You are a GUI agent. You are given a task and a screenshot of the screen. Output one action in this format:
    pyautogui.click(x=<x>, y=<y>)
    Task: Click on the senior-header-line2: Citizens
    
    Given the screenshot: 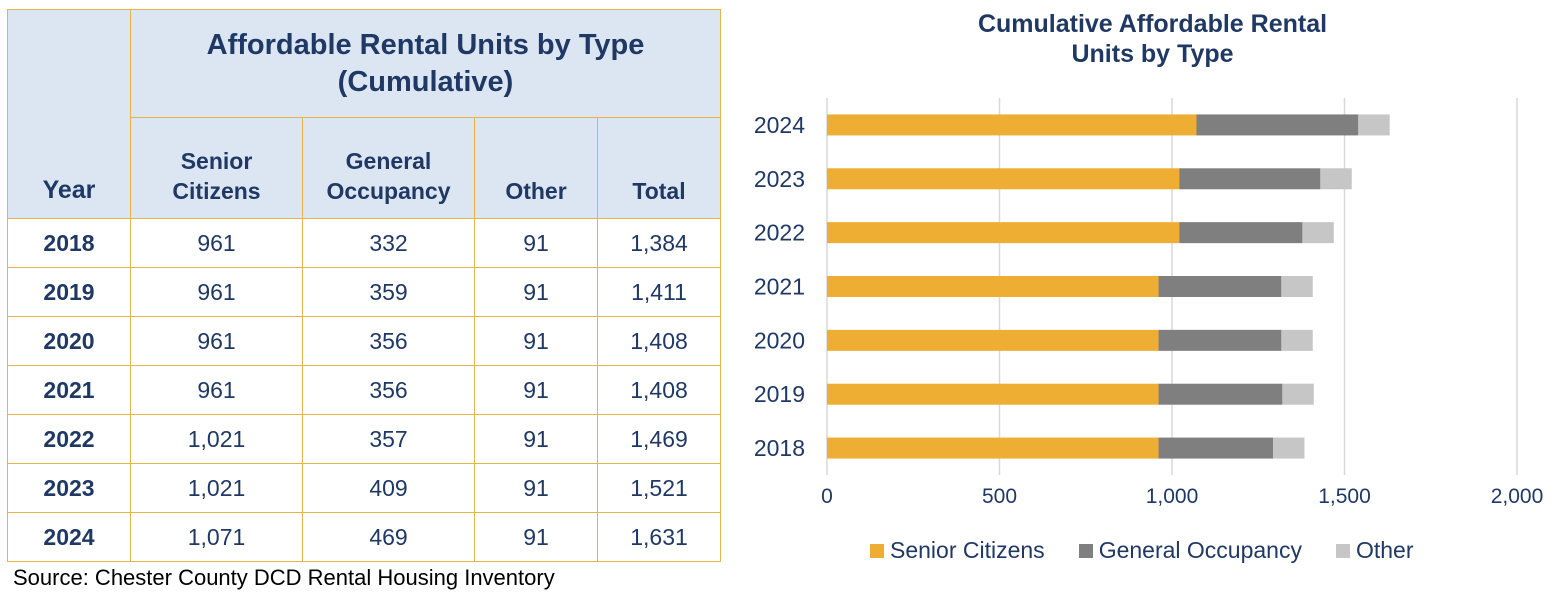 What is the action you would take?
    pyautogui.click(x=216, y=191)
    